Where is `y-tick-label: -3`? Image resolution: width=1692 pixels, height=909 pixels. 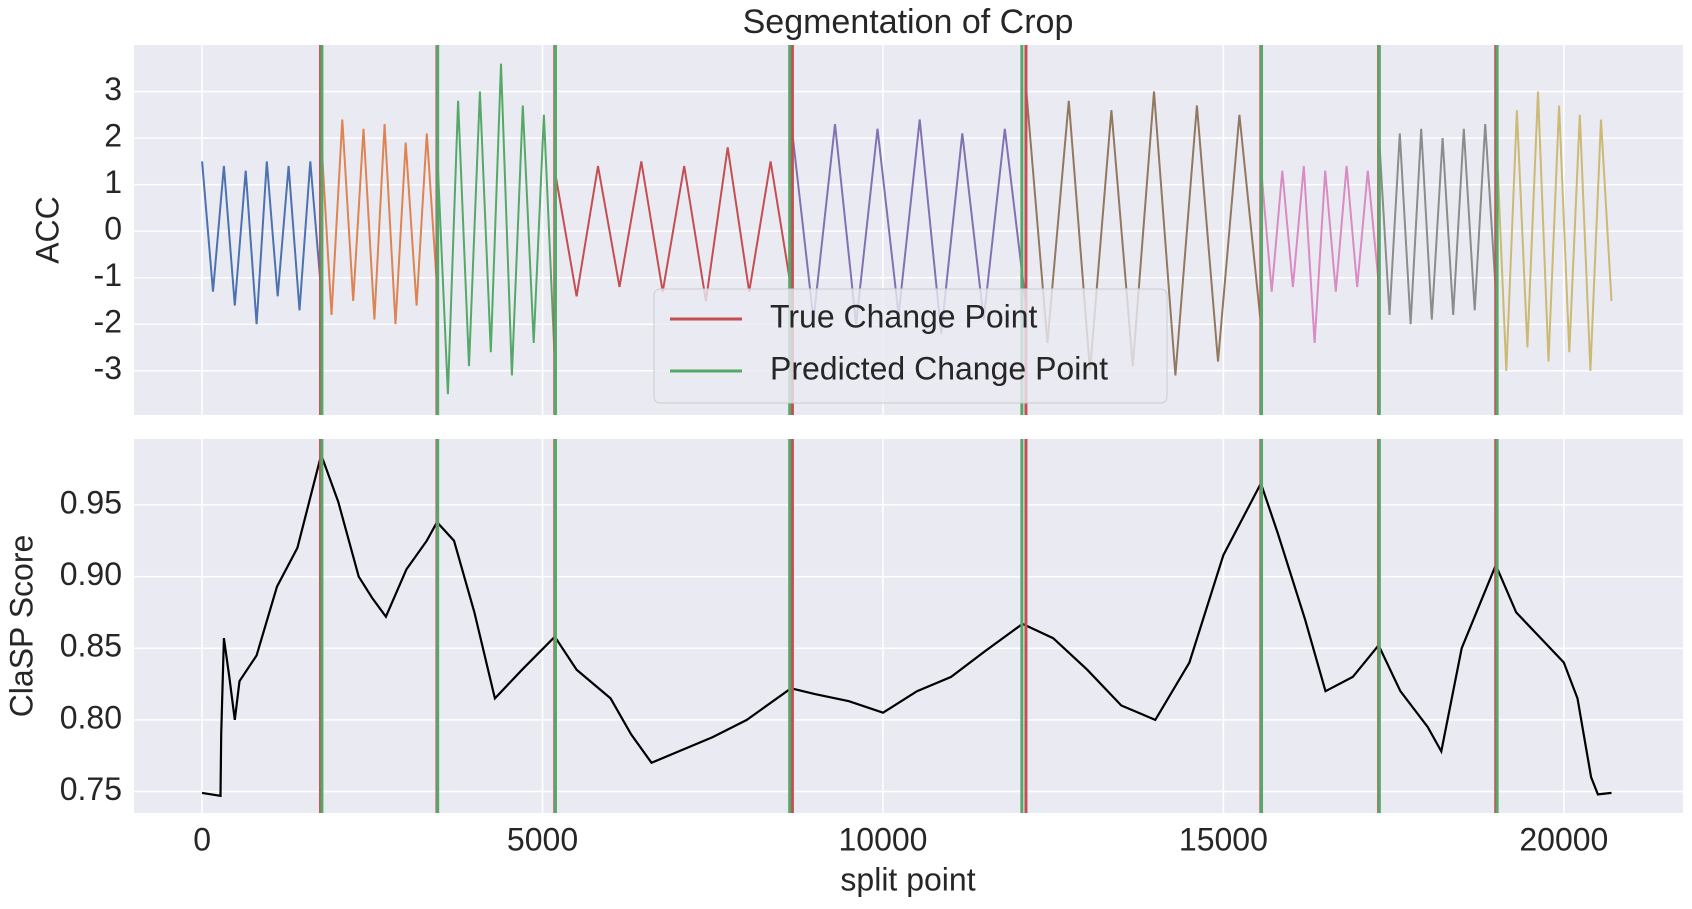
y-tick-label: -3 is located at coordinates (108, 368).